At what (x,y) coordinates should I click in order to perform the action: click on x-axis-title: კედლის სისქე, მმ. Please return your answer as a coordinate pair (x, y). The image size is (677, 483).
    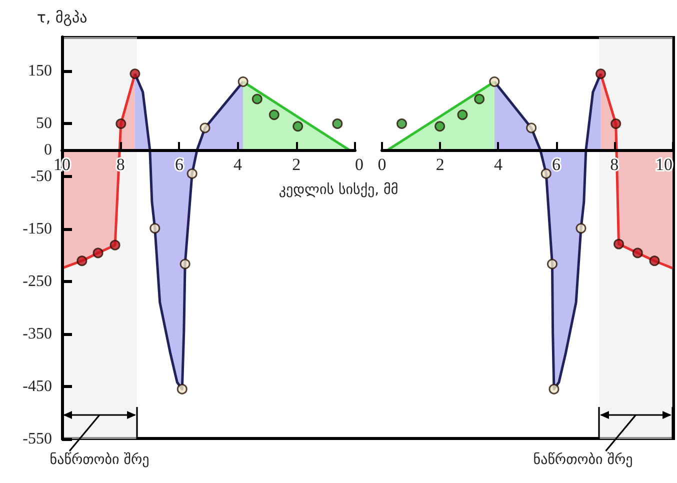
    Looking at the image, I should click on (338, 190).